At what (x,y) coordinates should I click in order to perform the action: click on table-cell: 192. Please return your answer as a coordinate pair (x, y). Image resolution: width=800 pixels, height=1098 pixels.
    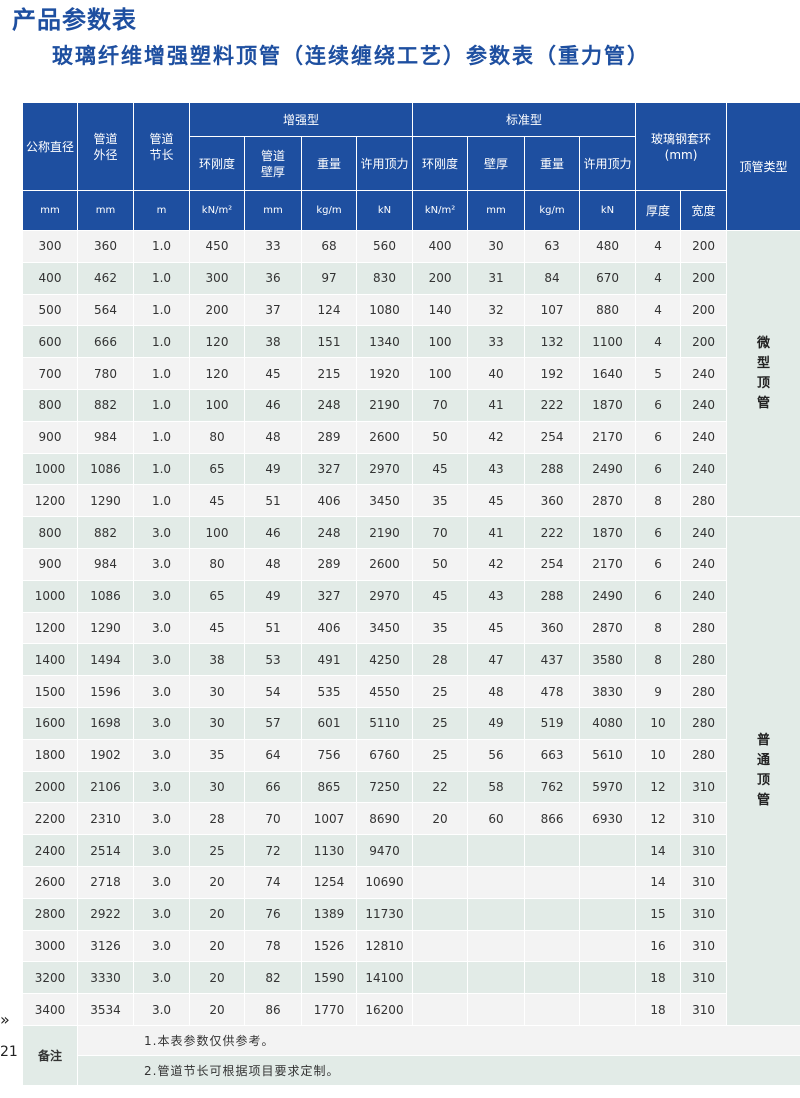
    Looking at the image, I should click on (552, 373).